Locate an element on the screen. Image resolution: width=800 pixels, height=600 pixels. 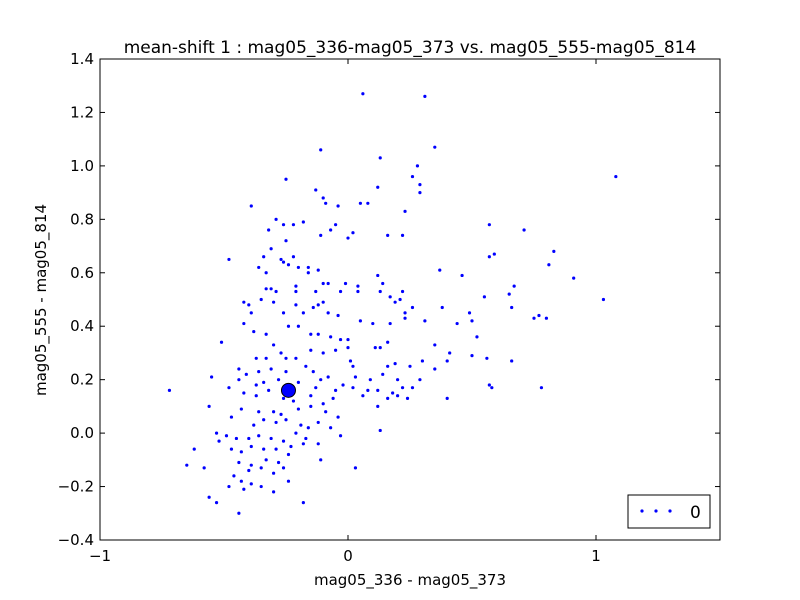
y-tick-label: 1.4 is located at coordinates (82, 59).